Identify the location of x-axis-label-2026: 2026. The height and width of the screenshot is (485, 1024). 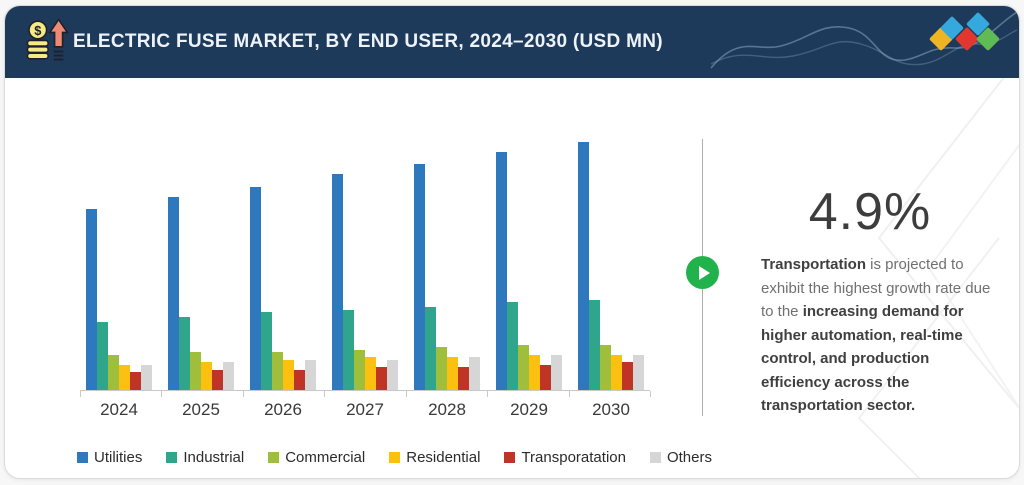
(283, 409).